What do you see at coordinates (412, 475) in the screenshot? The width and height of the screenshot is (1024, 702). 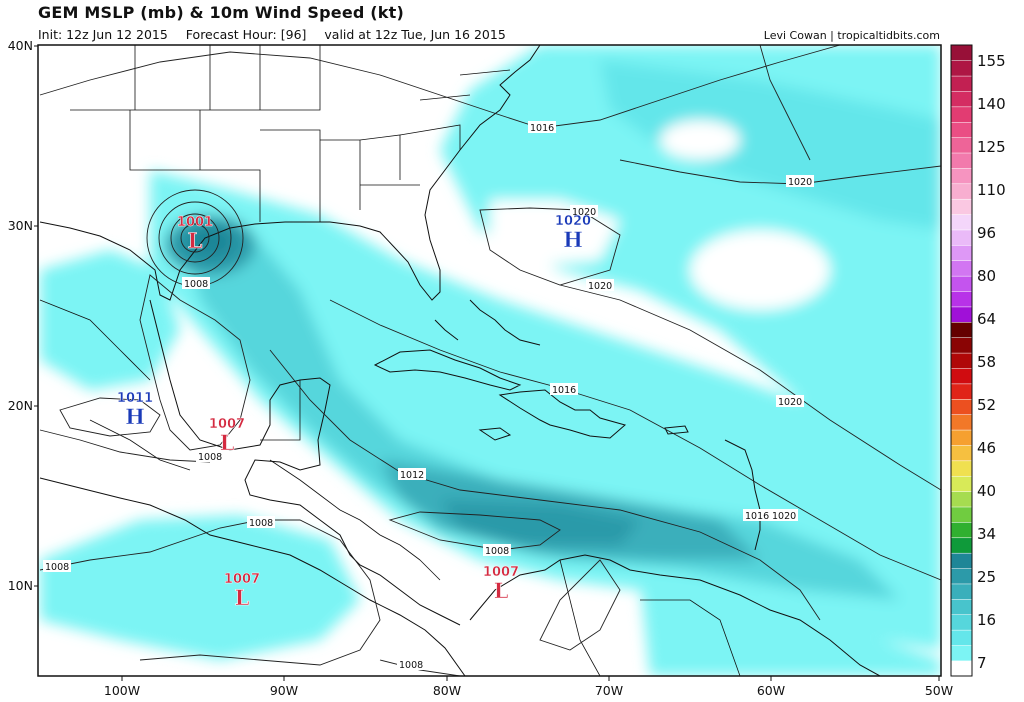 I see `isobar-label: 1012` at bounding box center [412, 475].